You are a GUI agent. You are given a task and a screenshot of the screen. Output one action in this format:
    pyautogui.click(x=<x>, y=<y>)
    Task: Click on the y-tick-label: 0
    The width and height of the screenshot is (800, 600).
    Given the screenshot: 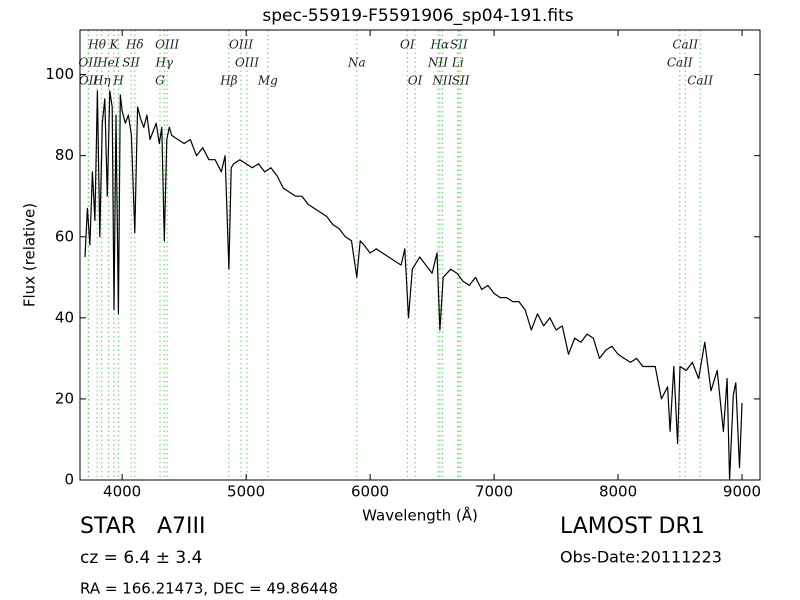 What is the action you would take?
    pyautogui.click(x=69, y=480)
    